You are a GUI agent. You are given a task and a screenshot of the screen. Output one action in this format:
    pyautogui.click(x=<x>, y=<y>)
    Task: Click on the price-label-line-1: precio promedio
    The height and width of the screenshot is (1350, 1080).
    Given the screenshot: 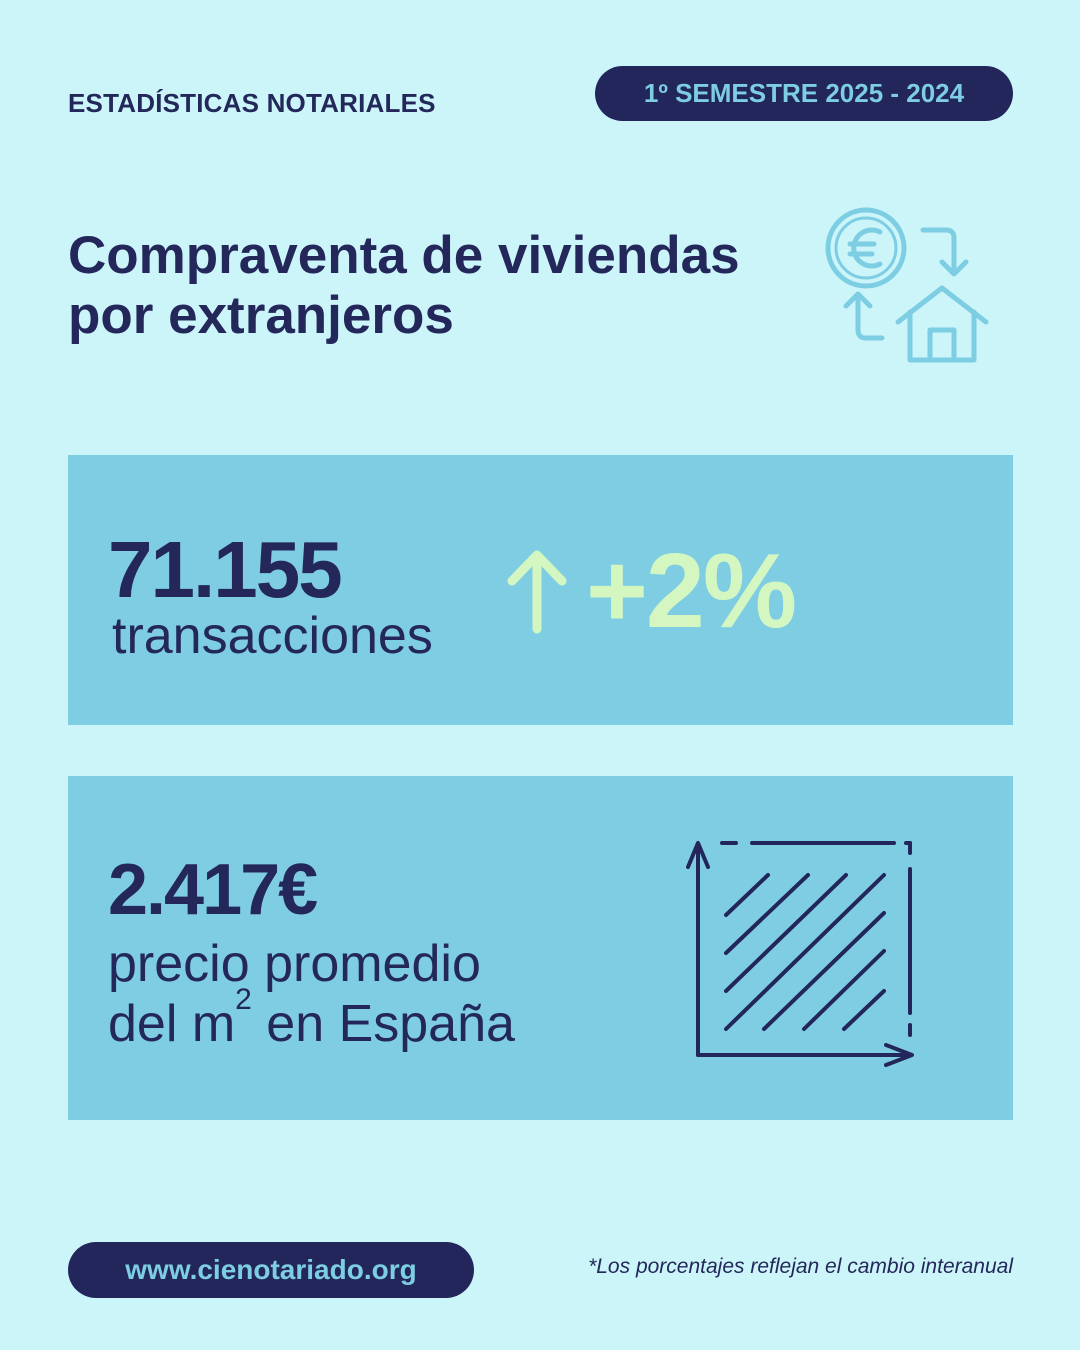 What is the action you would take?
    pyautogui.click(x=294, y=964)
    